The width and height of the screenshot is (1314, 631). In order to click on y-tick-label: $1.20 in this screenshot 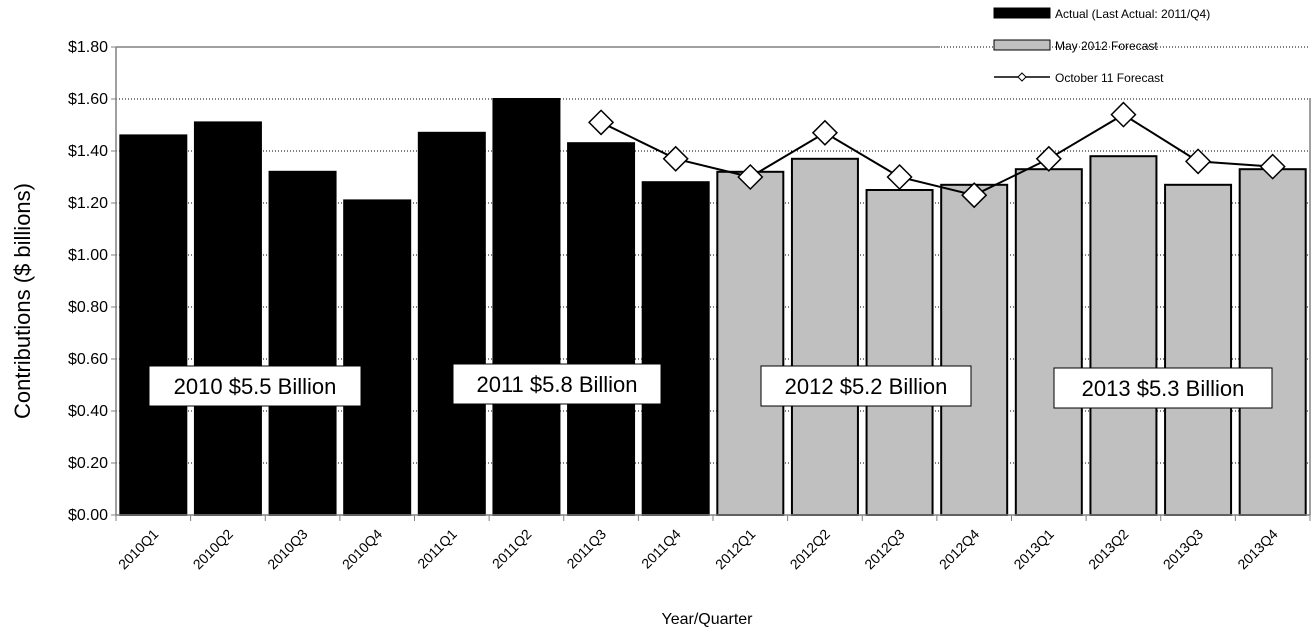, I will do `click(88, 203)`.